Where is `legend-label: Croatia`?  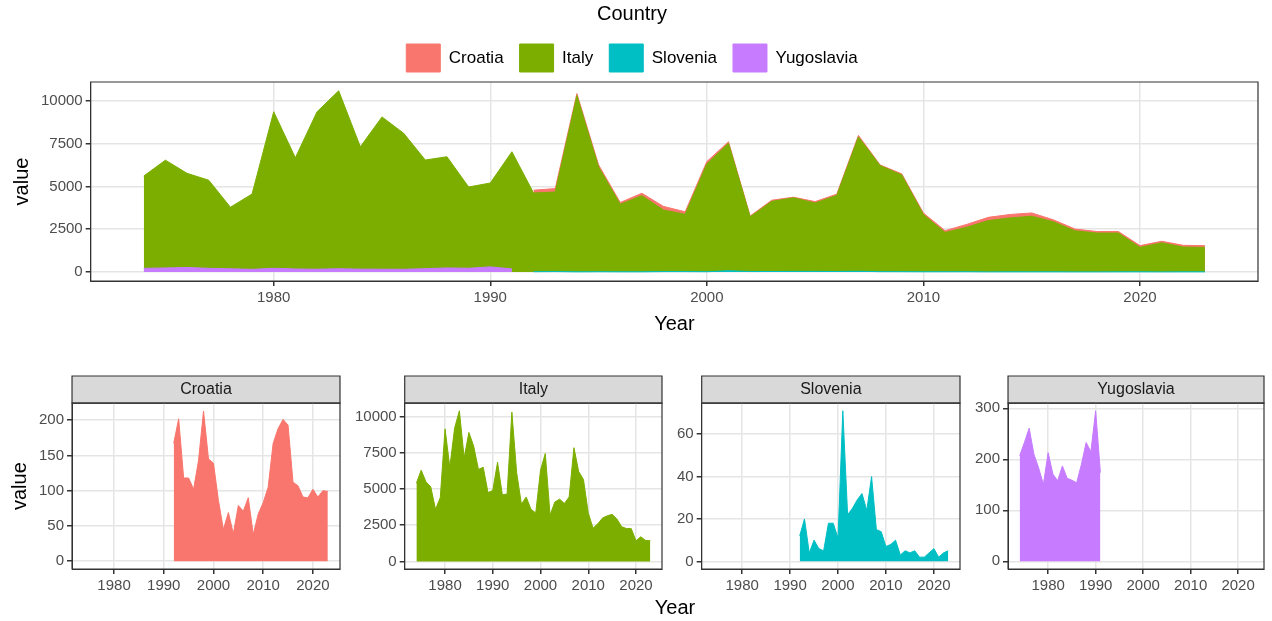
legend-label: Croatia is located at coordinates (476, 57).